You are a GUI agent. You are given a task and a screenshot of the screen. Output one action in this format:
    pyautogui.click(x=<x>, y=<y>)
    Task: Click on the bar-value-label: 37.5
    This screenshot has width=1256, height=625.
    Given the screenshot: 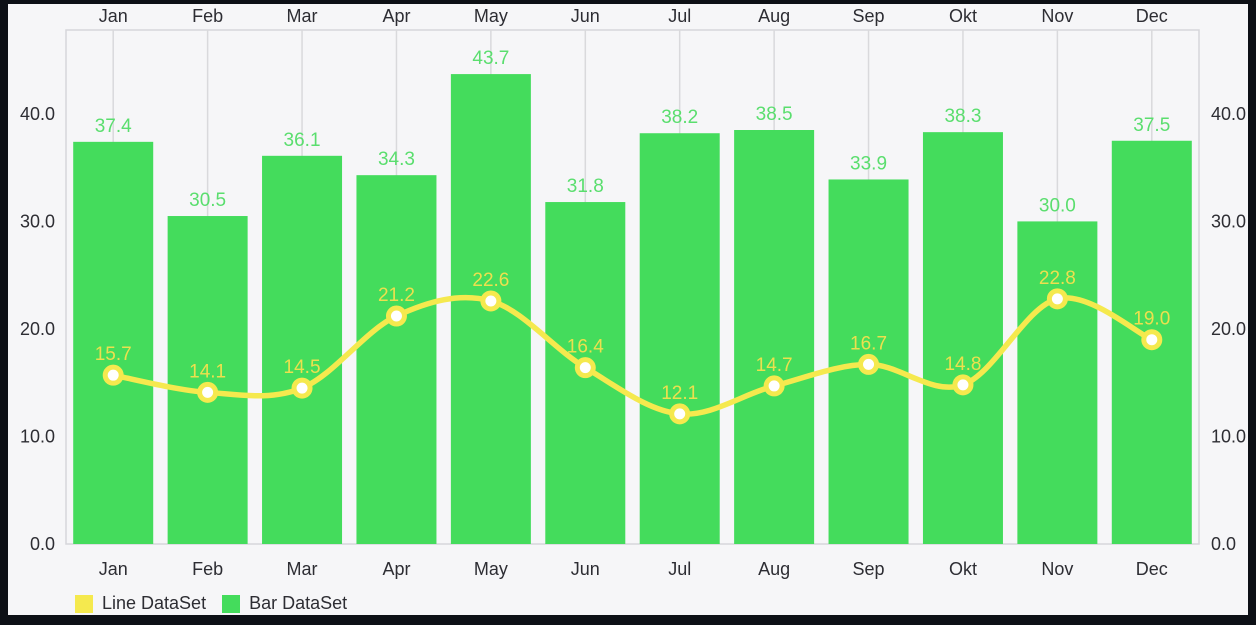 What is the action you would take?
    pyautogui.click(x=1151, y=125)
    